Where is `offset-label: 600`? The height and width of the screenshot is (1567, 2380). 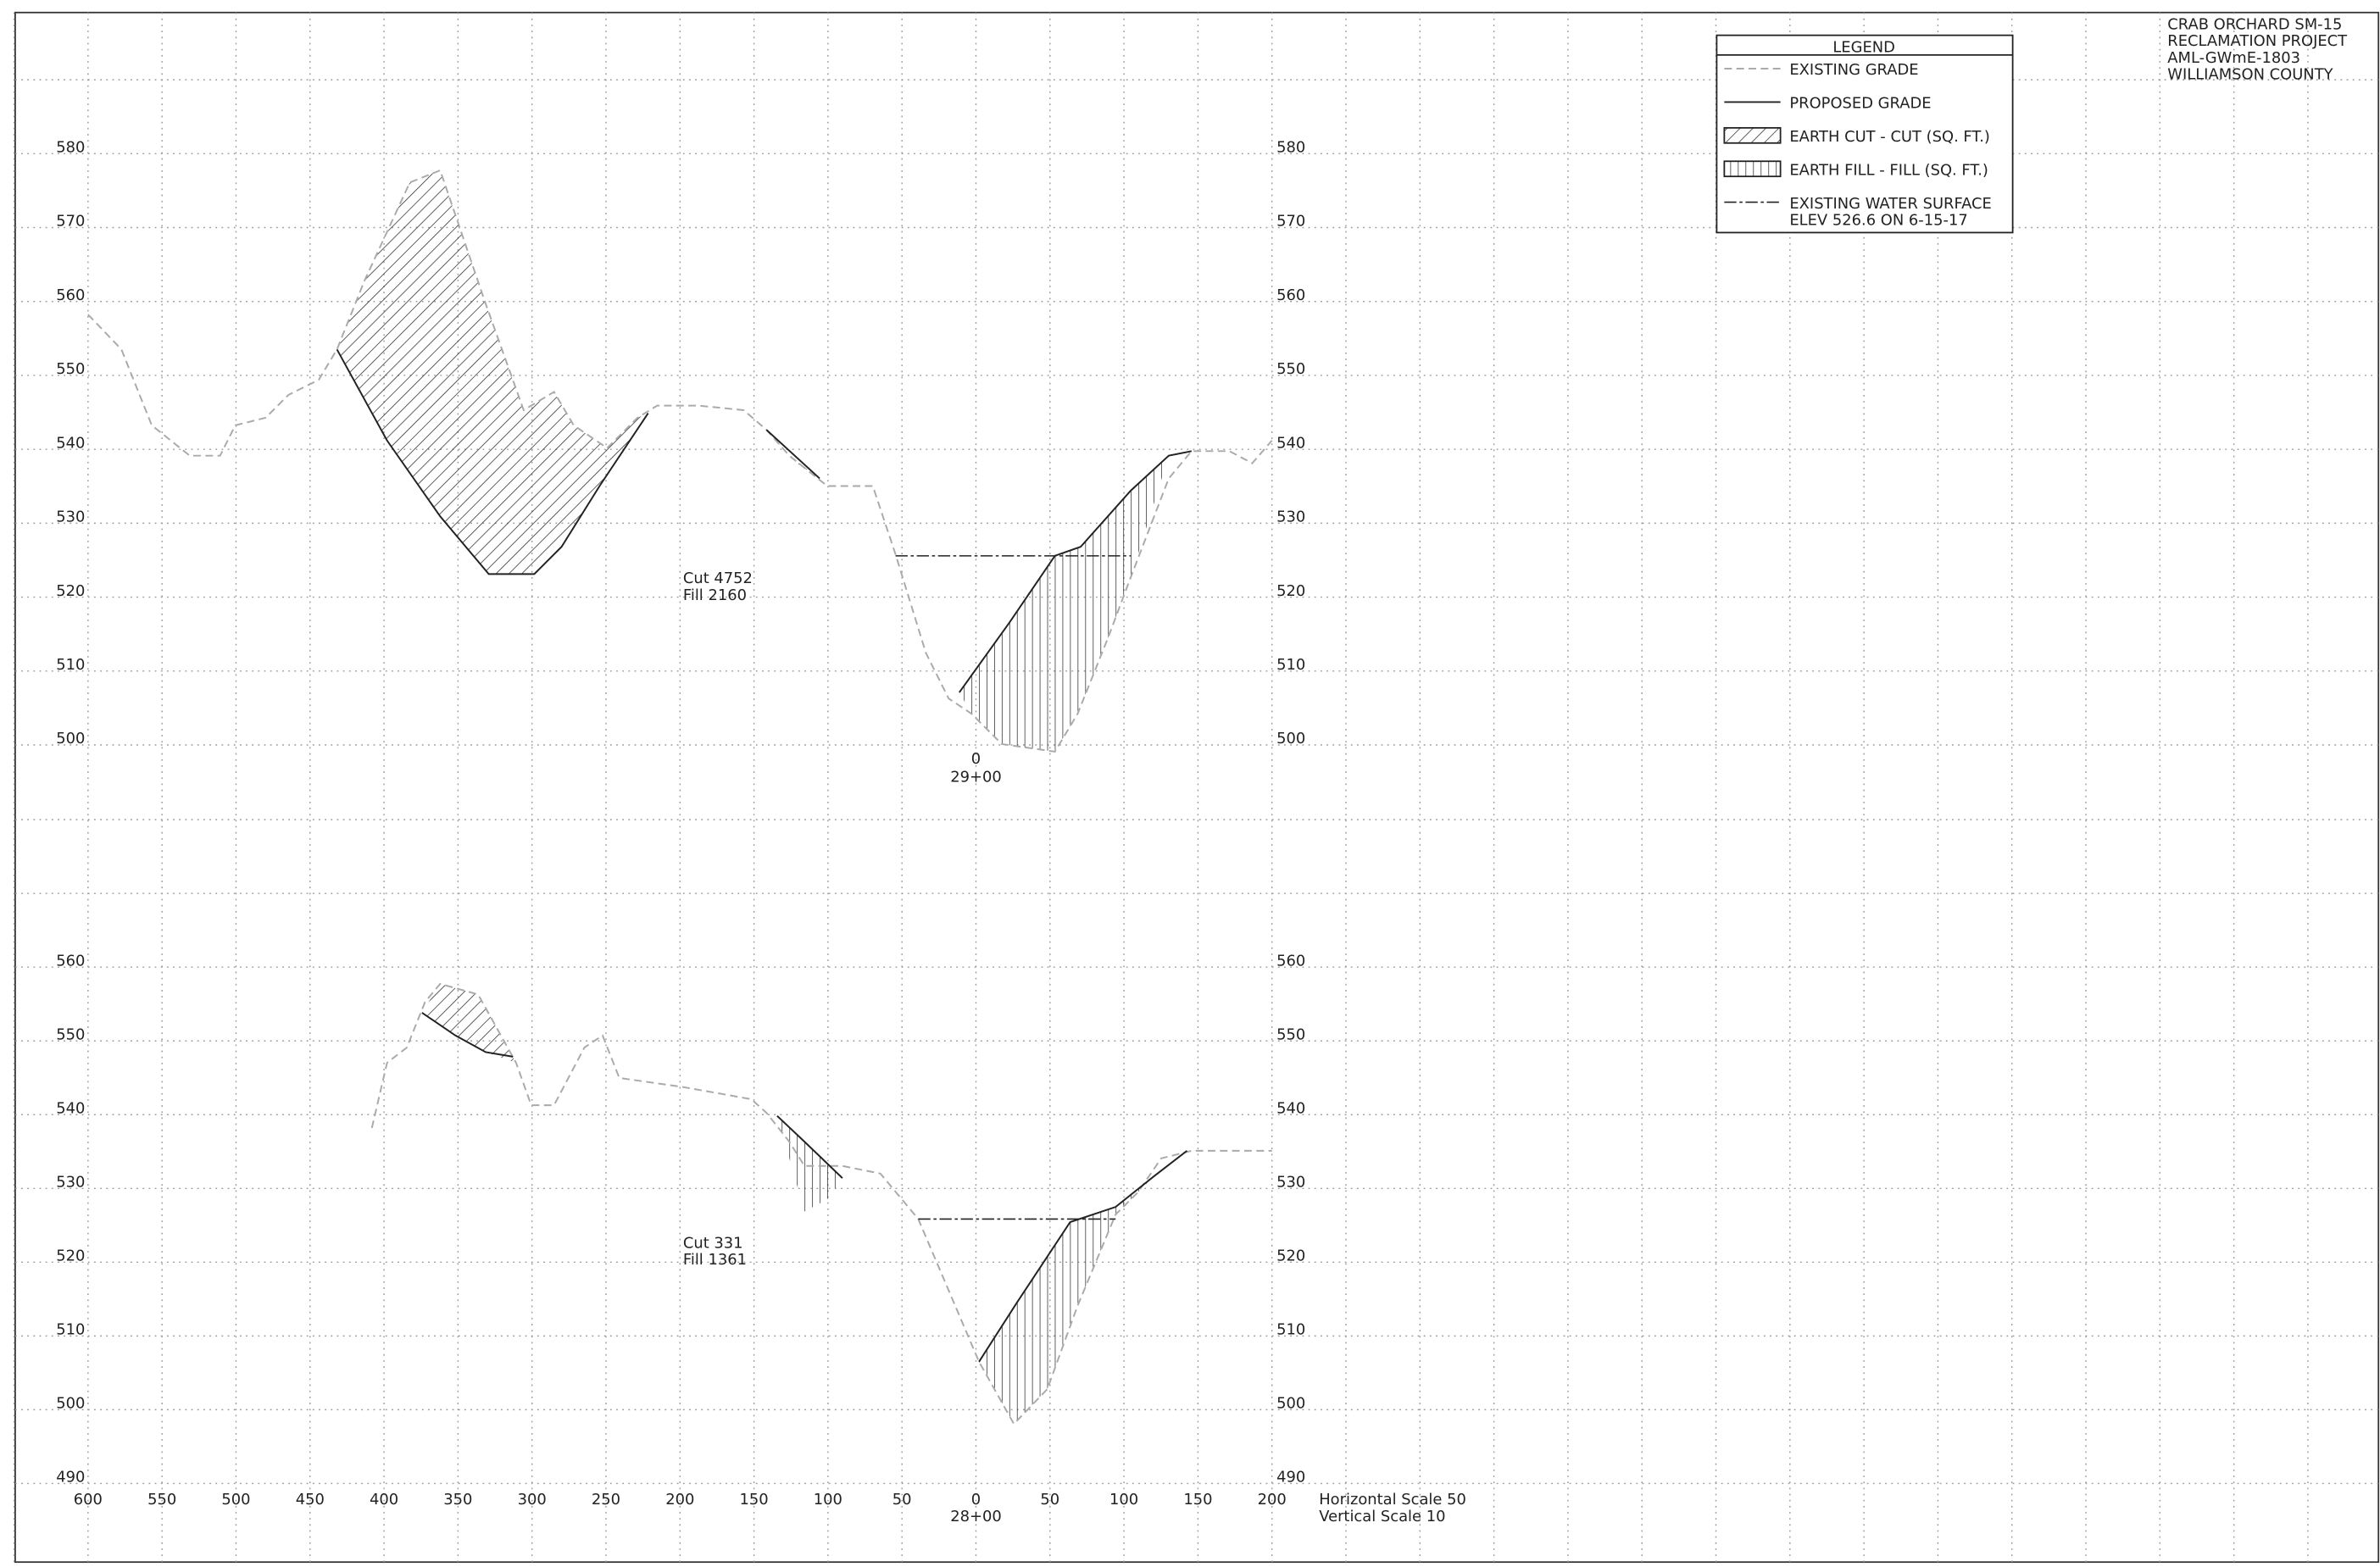 offset-label: 600 is located at coordinates (88, 1500).